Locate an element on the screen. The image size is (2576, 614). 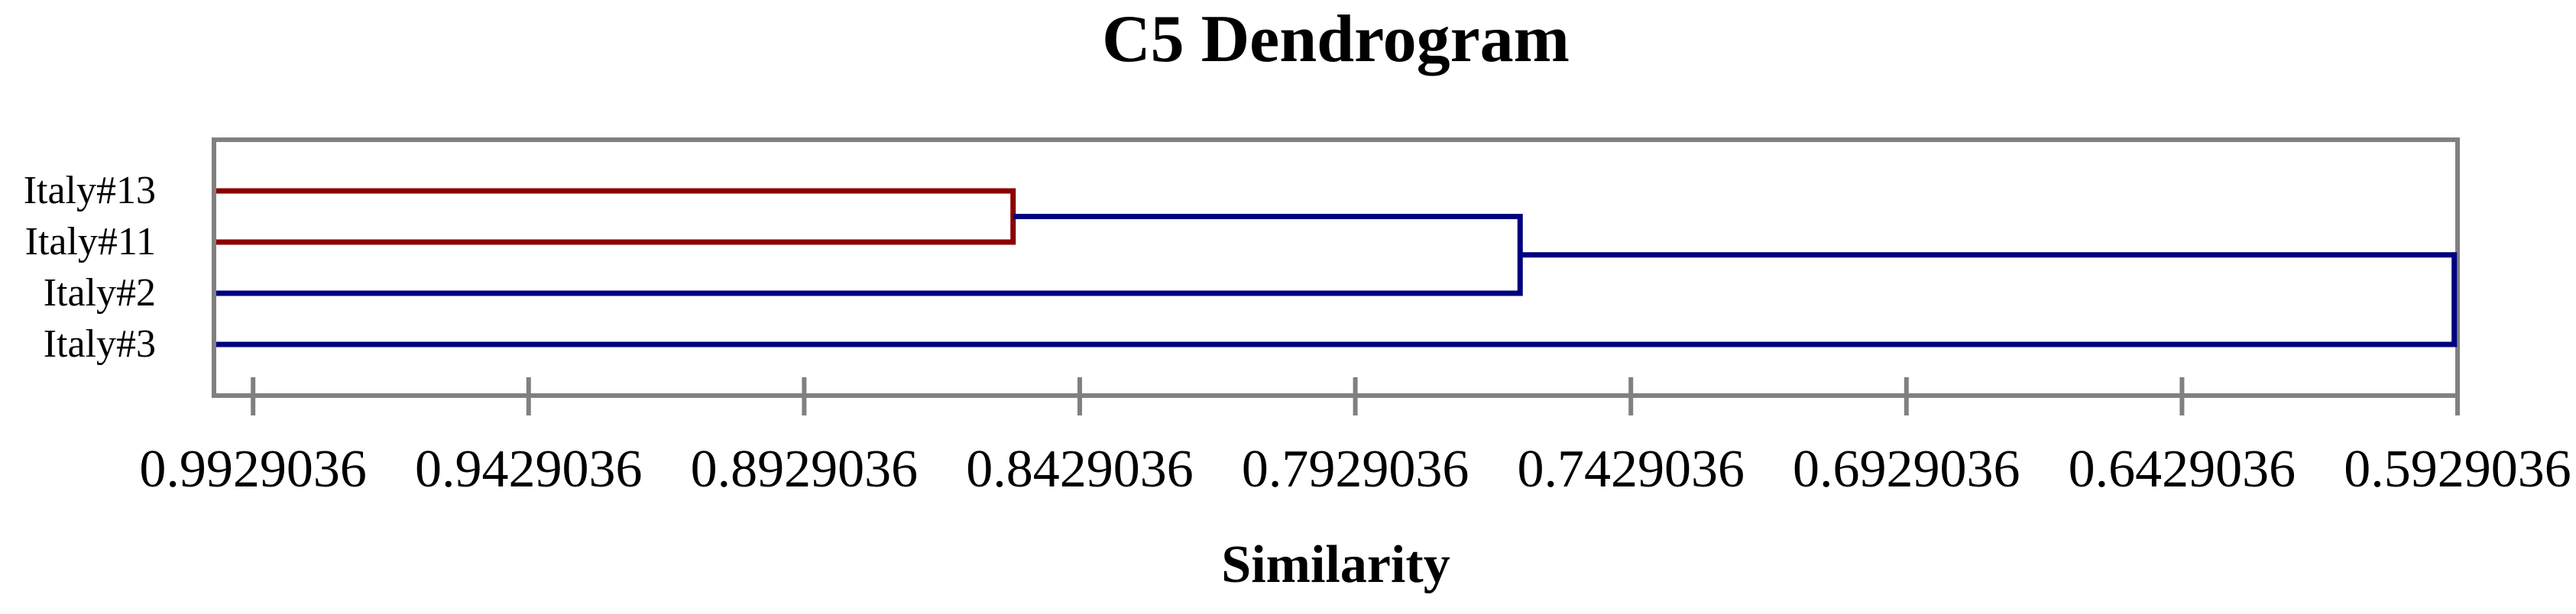
row-label: Italy#11 is located at coordinates (90, 241).